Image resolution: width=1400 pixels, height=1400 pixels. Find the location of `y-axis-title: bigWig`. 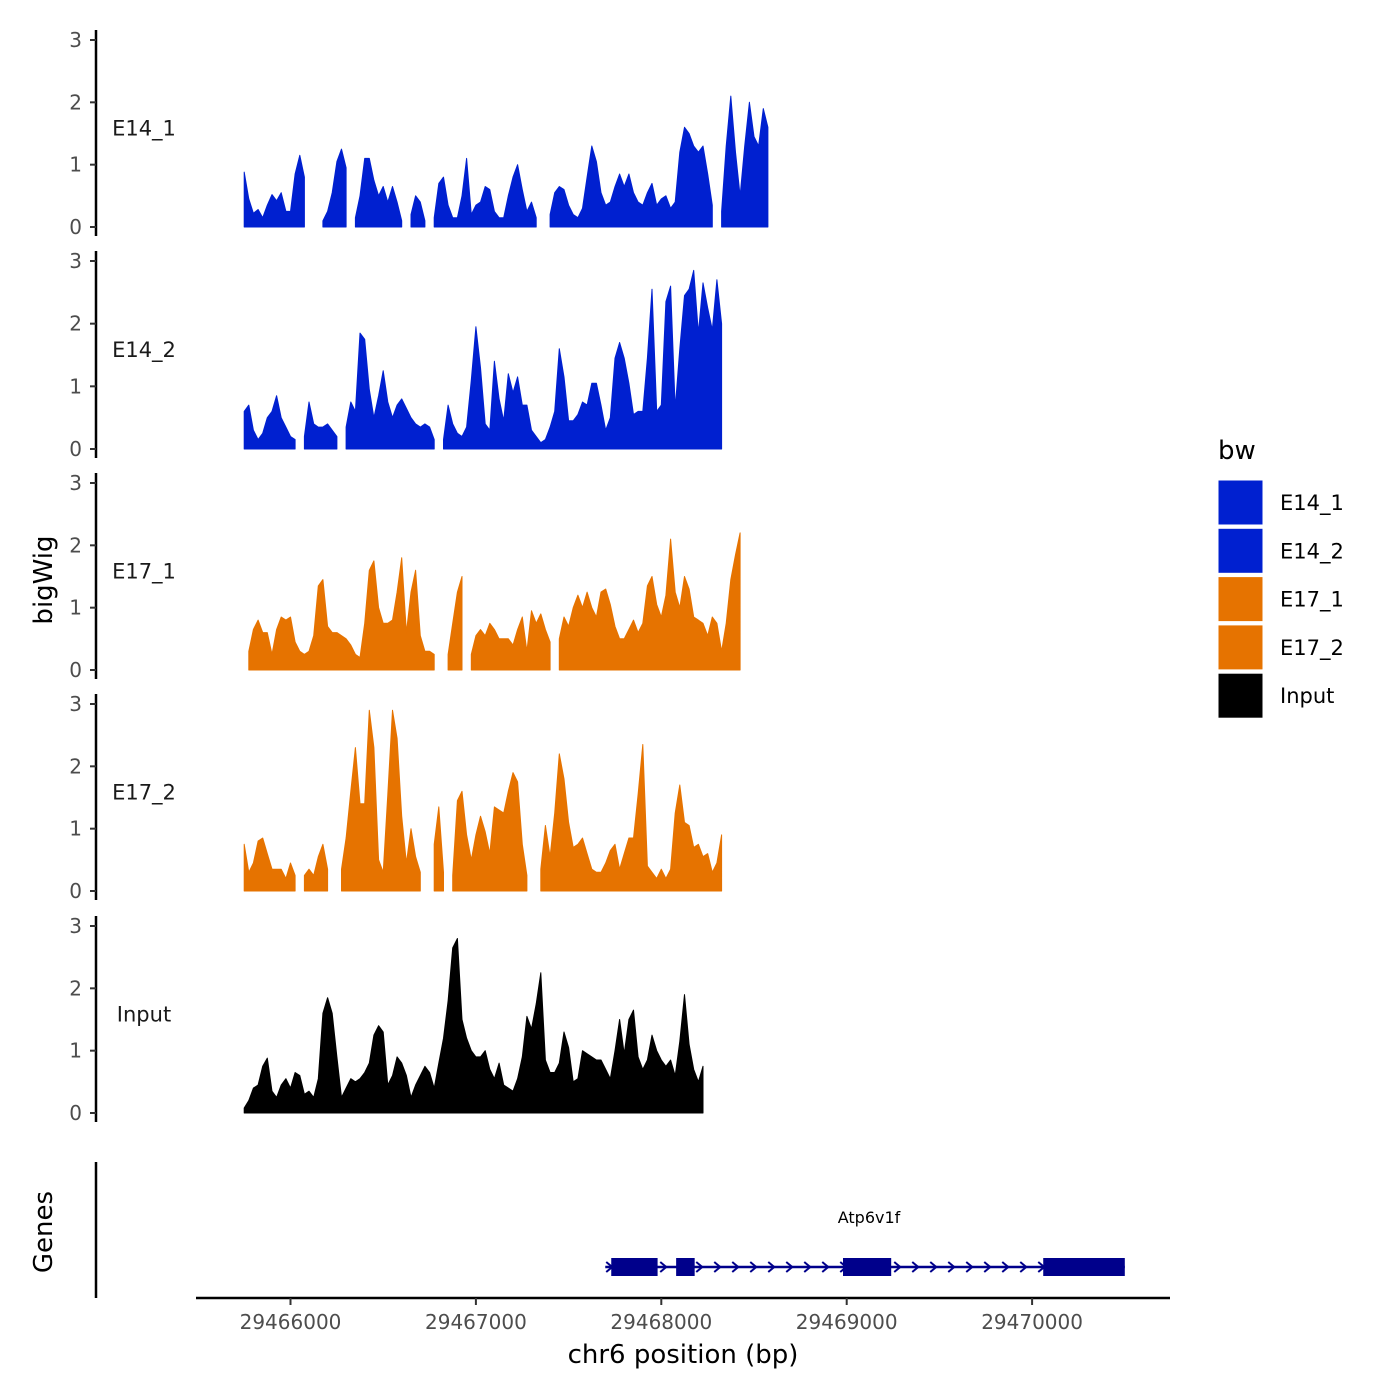

y-axis-title: bigWig is located at coordinates (44, 579).